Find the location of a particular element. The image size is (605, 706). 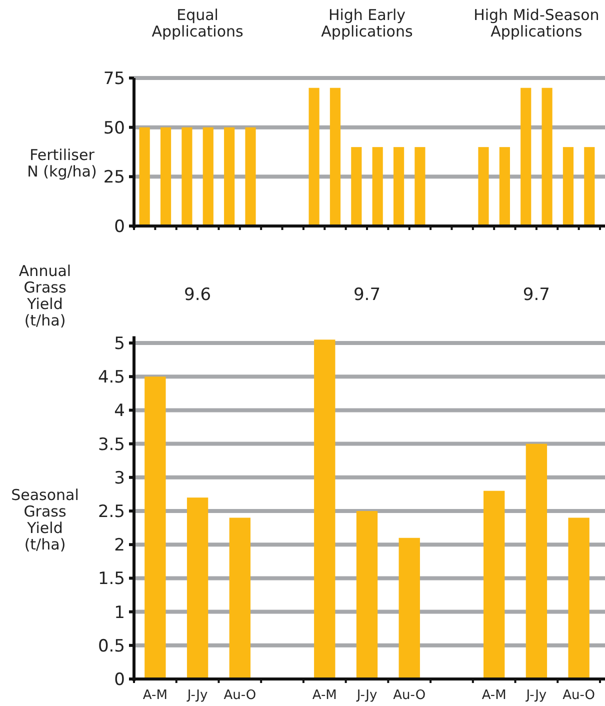

text: High Mid-Season Applications is located at coordinates (537, 23).